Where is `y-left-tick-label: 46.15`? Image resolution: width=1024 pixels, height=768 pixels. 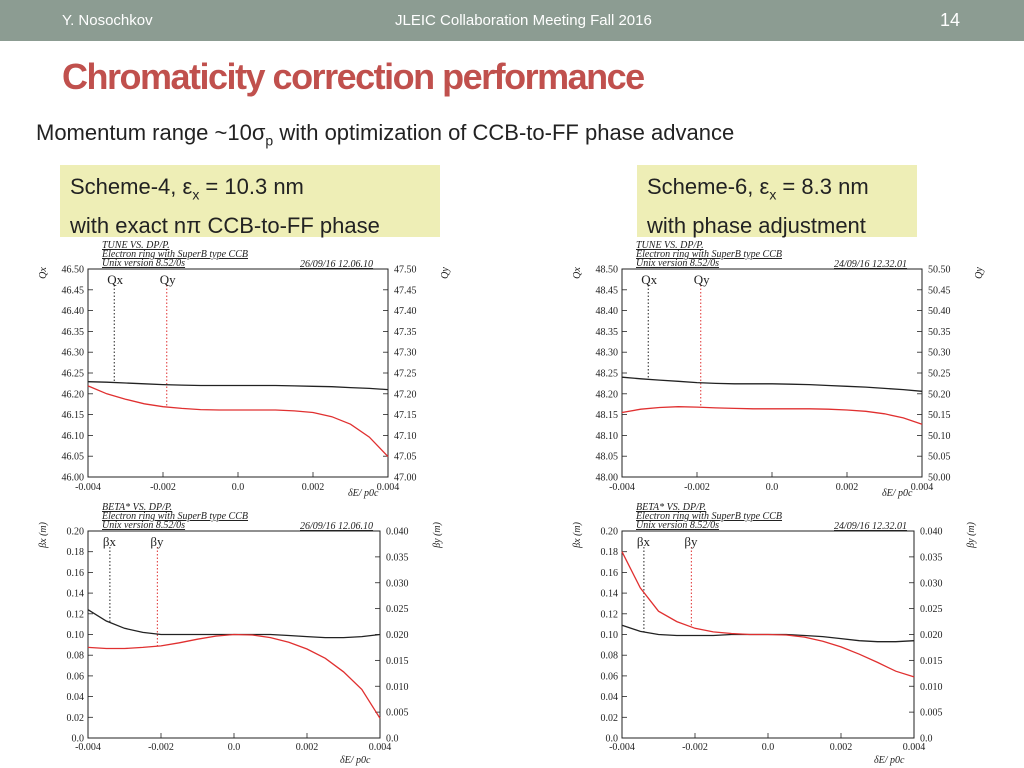 y-left-tick-label: 46.15 is located at coordinates (73, 415).